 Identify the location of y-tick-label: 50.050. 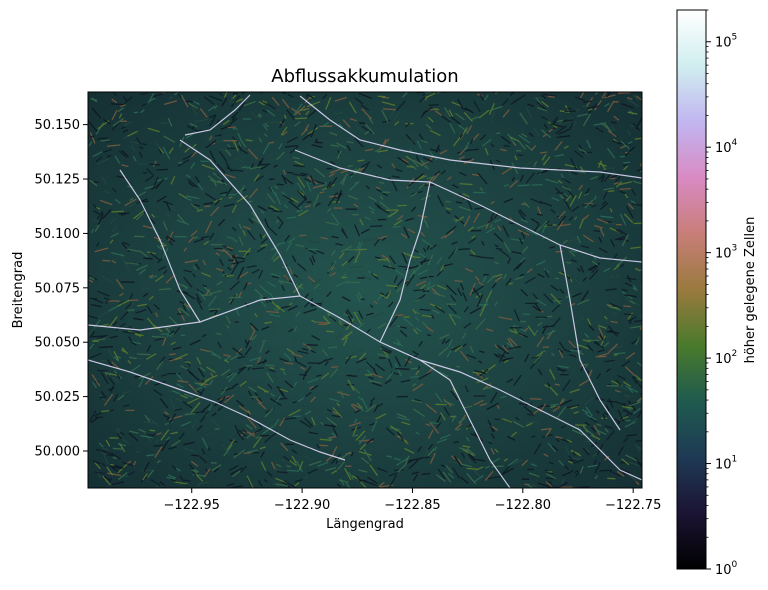
(58, 343).